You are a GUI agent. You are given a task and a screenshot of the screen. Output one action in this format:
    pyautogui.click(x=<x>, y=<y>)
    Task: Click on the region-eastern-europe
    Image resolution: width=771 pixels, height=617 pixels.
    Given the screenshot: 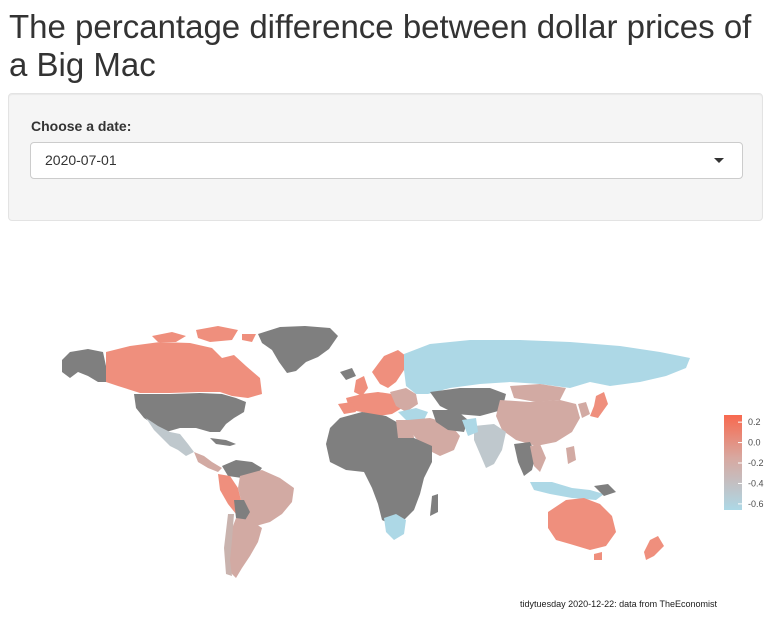 What is the action you would take?
    pyautogui.click(x=404, y=400)
    